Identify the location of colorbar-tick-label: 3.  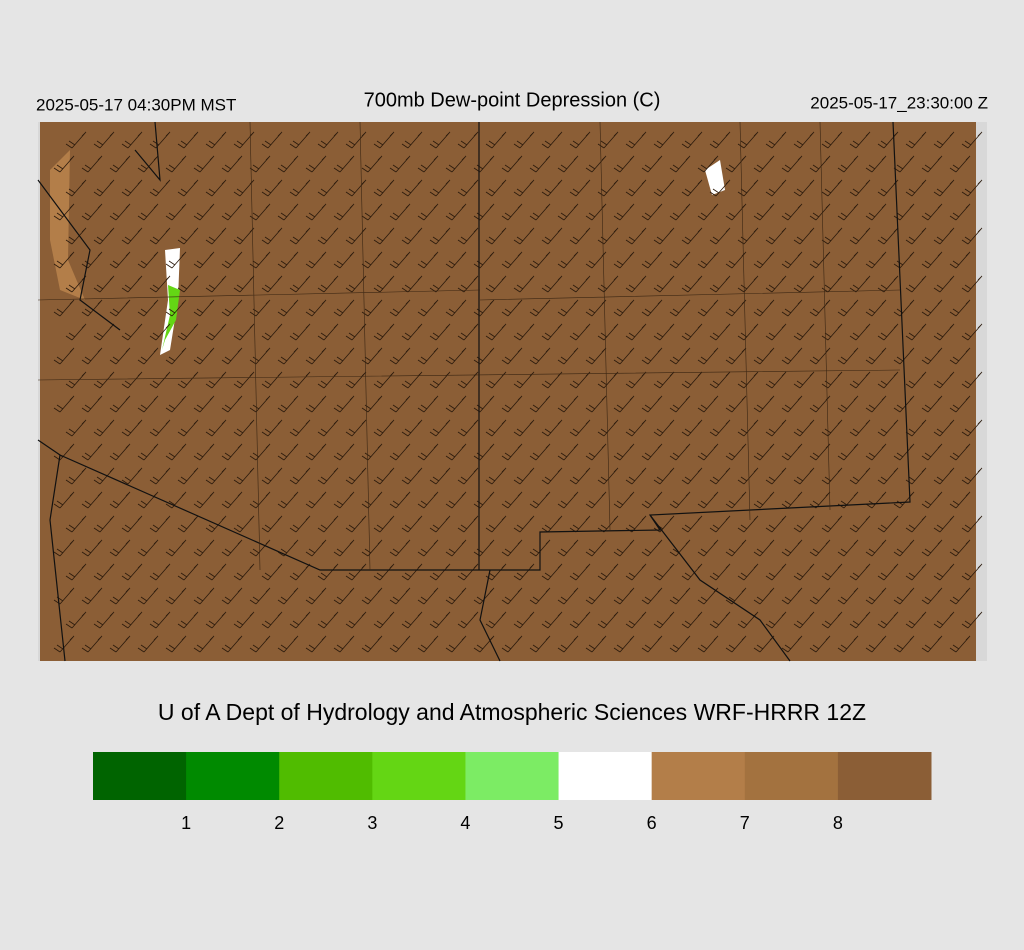
(372, 823).